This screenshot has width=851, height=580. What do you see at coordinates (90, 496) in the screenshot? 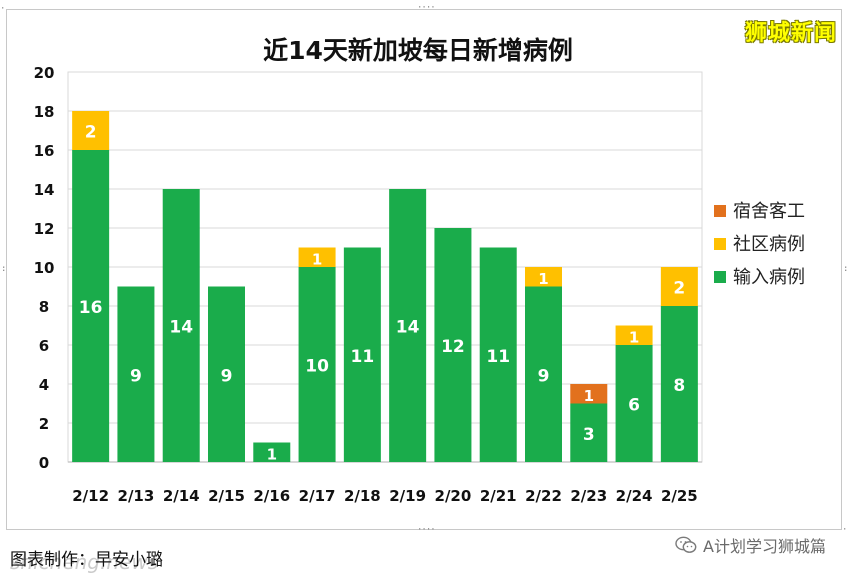
I see `x-tick-label: 2/12` at bounding box center [90, 496].